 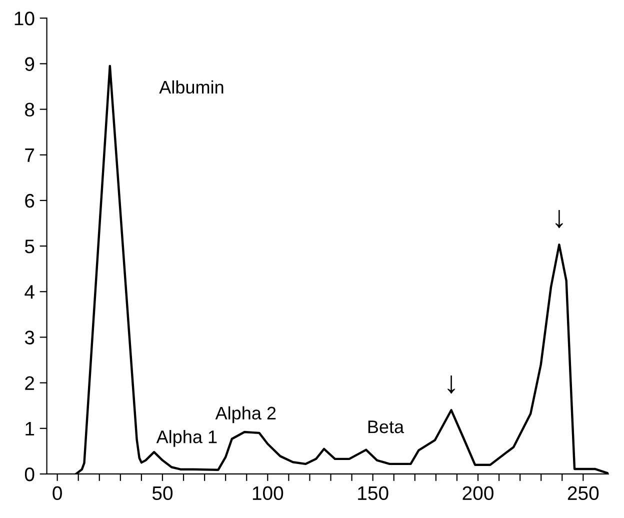 What do you see at coordinates (30, 429) in the screenshot?
I see `y-tick-label: 1` at bounding box center [30, 429].